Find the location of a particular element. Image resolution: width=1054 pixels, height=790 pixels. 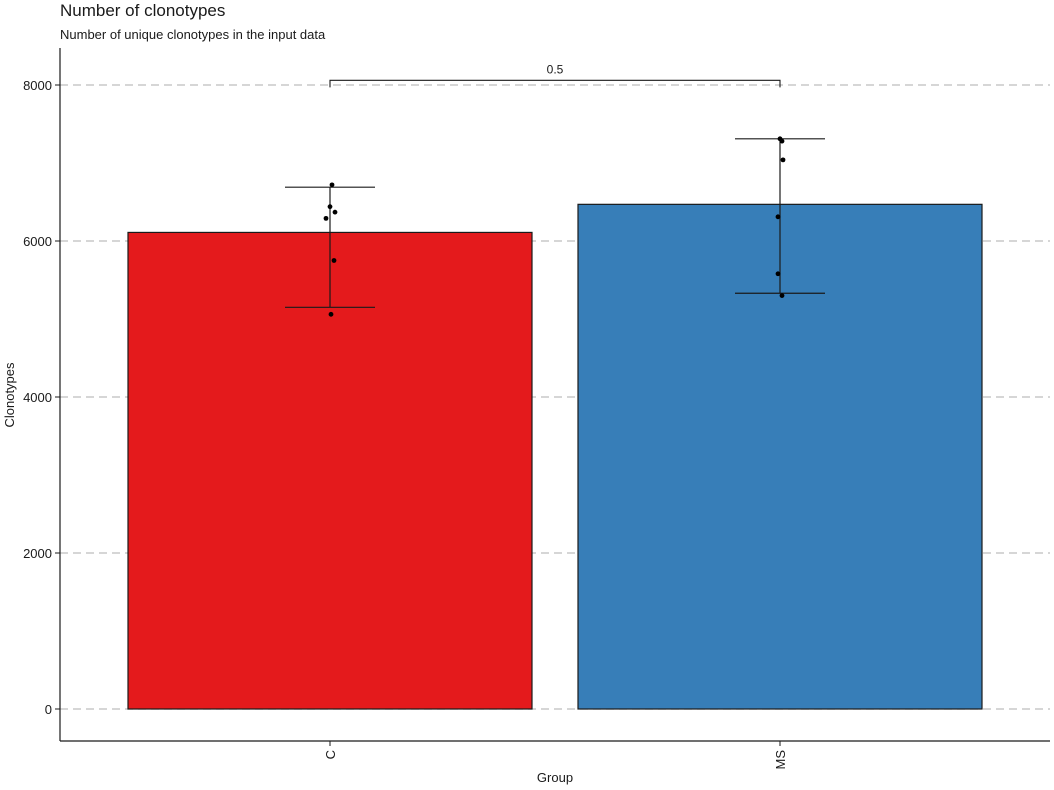

y-tick-label: 0 is located at coordinates (48, 709).